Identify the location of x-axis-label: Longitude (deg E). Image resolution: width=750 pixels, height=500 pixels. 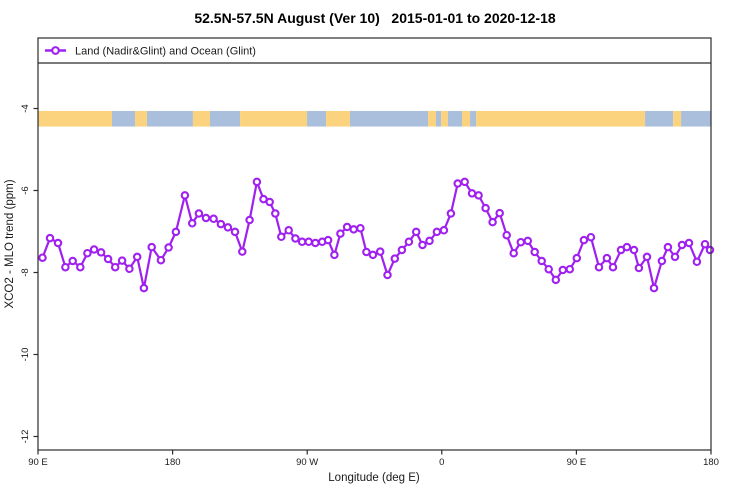
(374, 478).